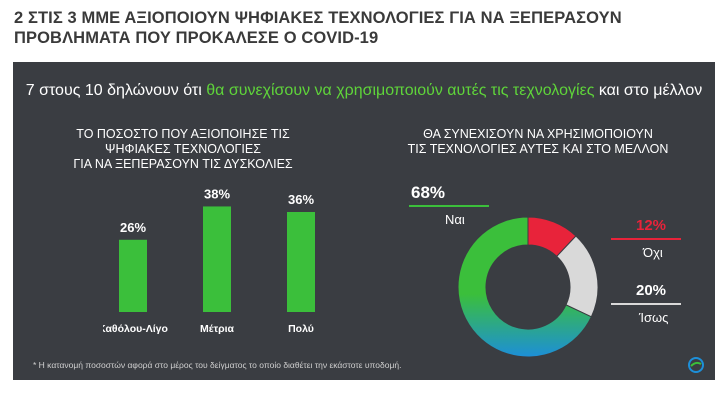 This screenshot has height=408, width=728. Describe the element at coordinates (648, 90) in the screenshot. I see `headline-post: και στο μέλλον` at that location.